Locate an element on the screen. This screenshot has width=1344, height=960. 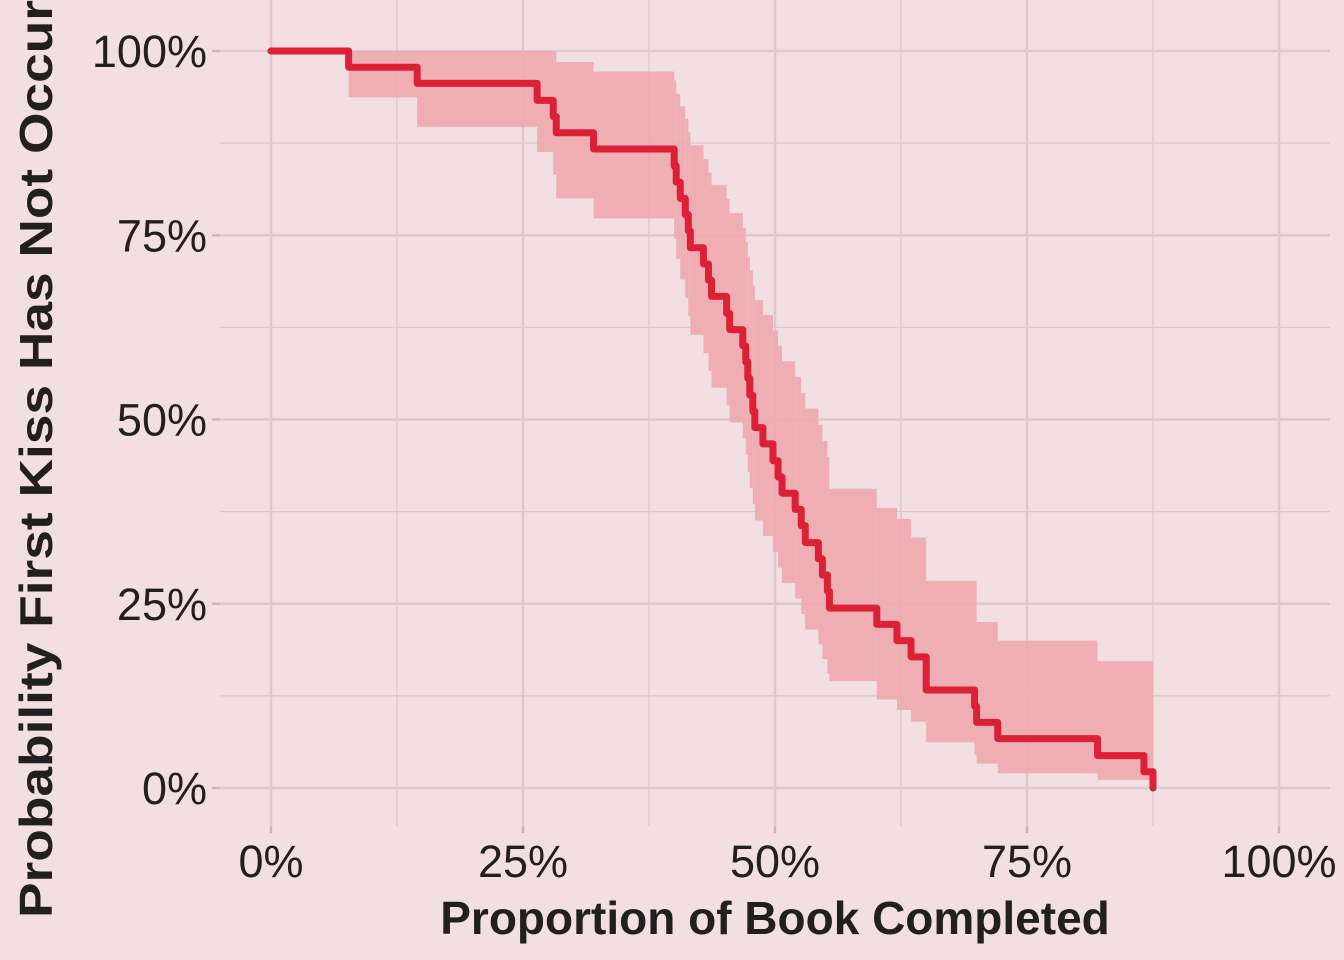
y-tick-labels: 0% 25% 50% 75% 100% is located at coordinates (149, 420).